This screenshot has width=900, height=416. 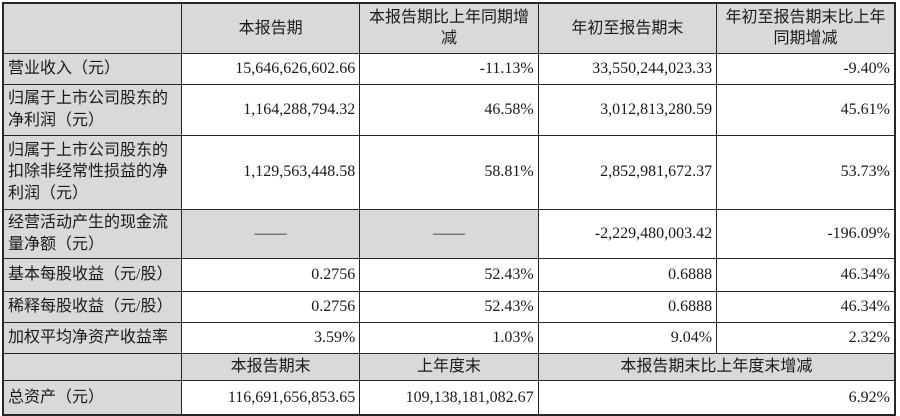 I want to click on column-header-ytd-yoy-change: 年初至报告期末比上年同期增减, so click(x=806, y=28).